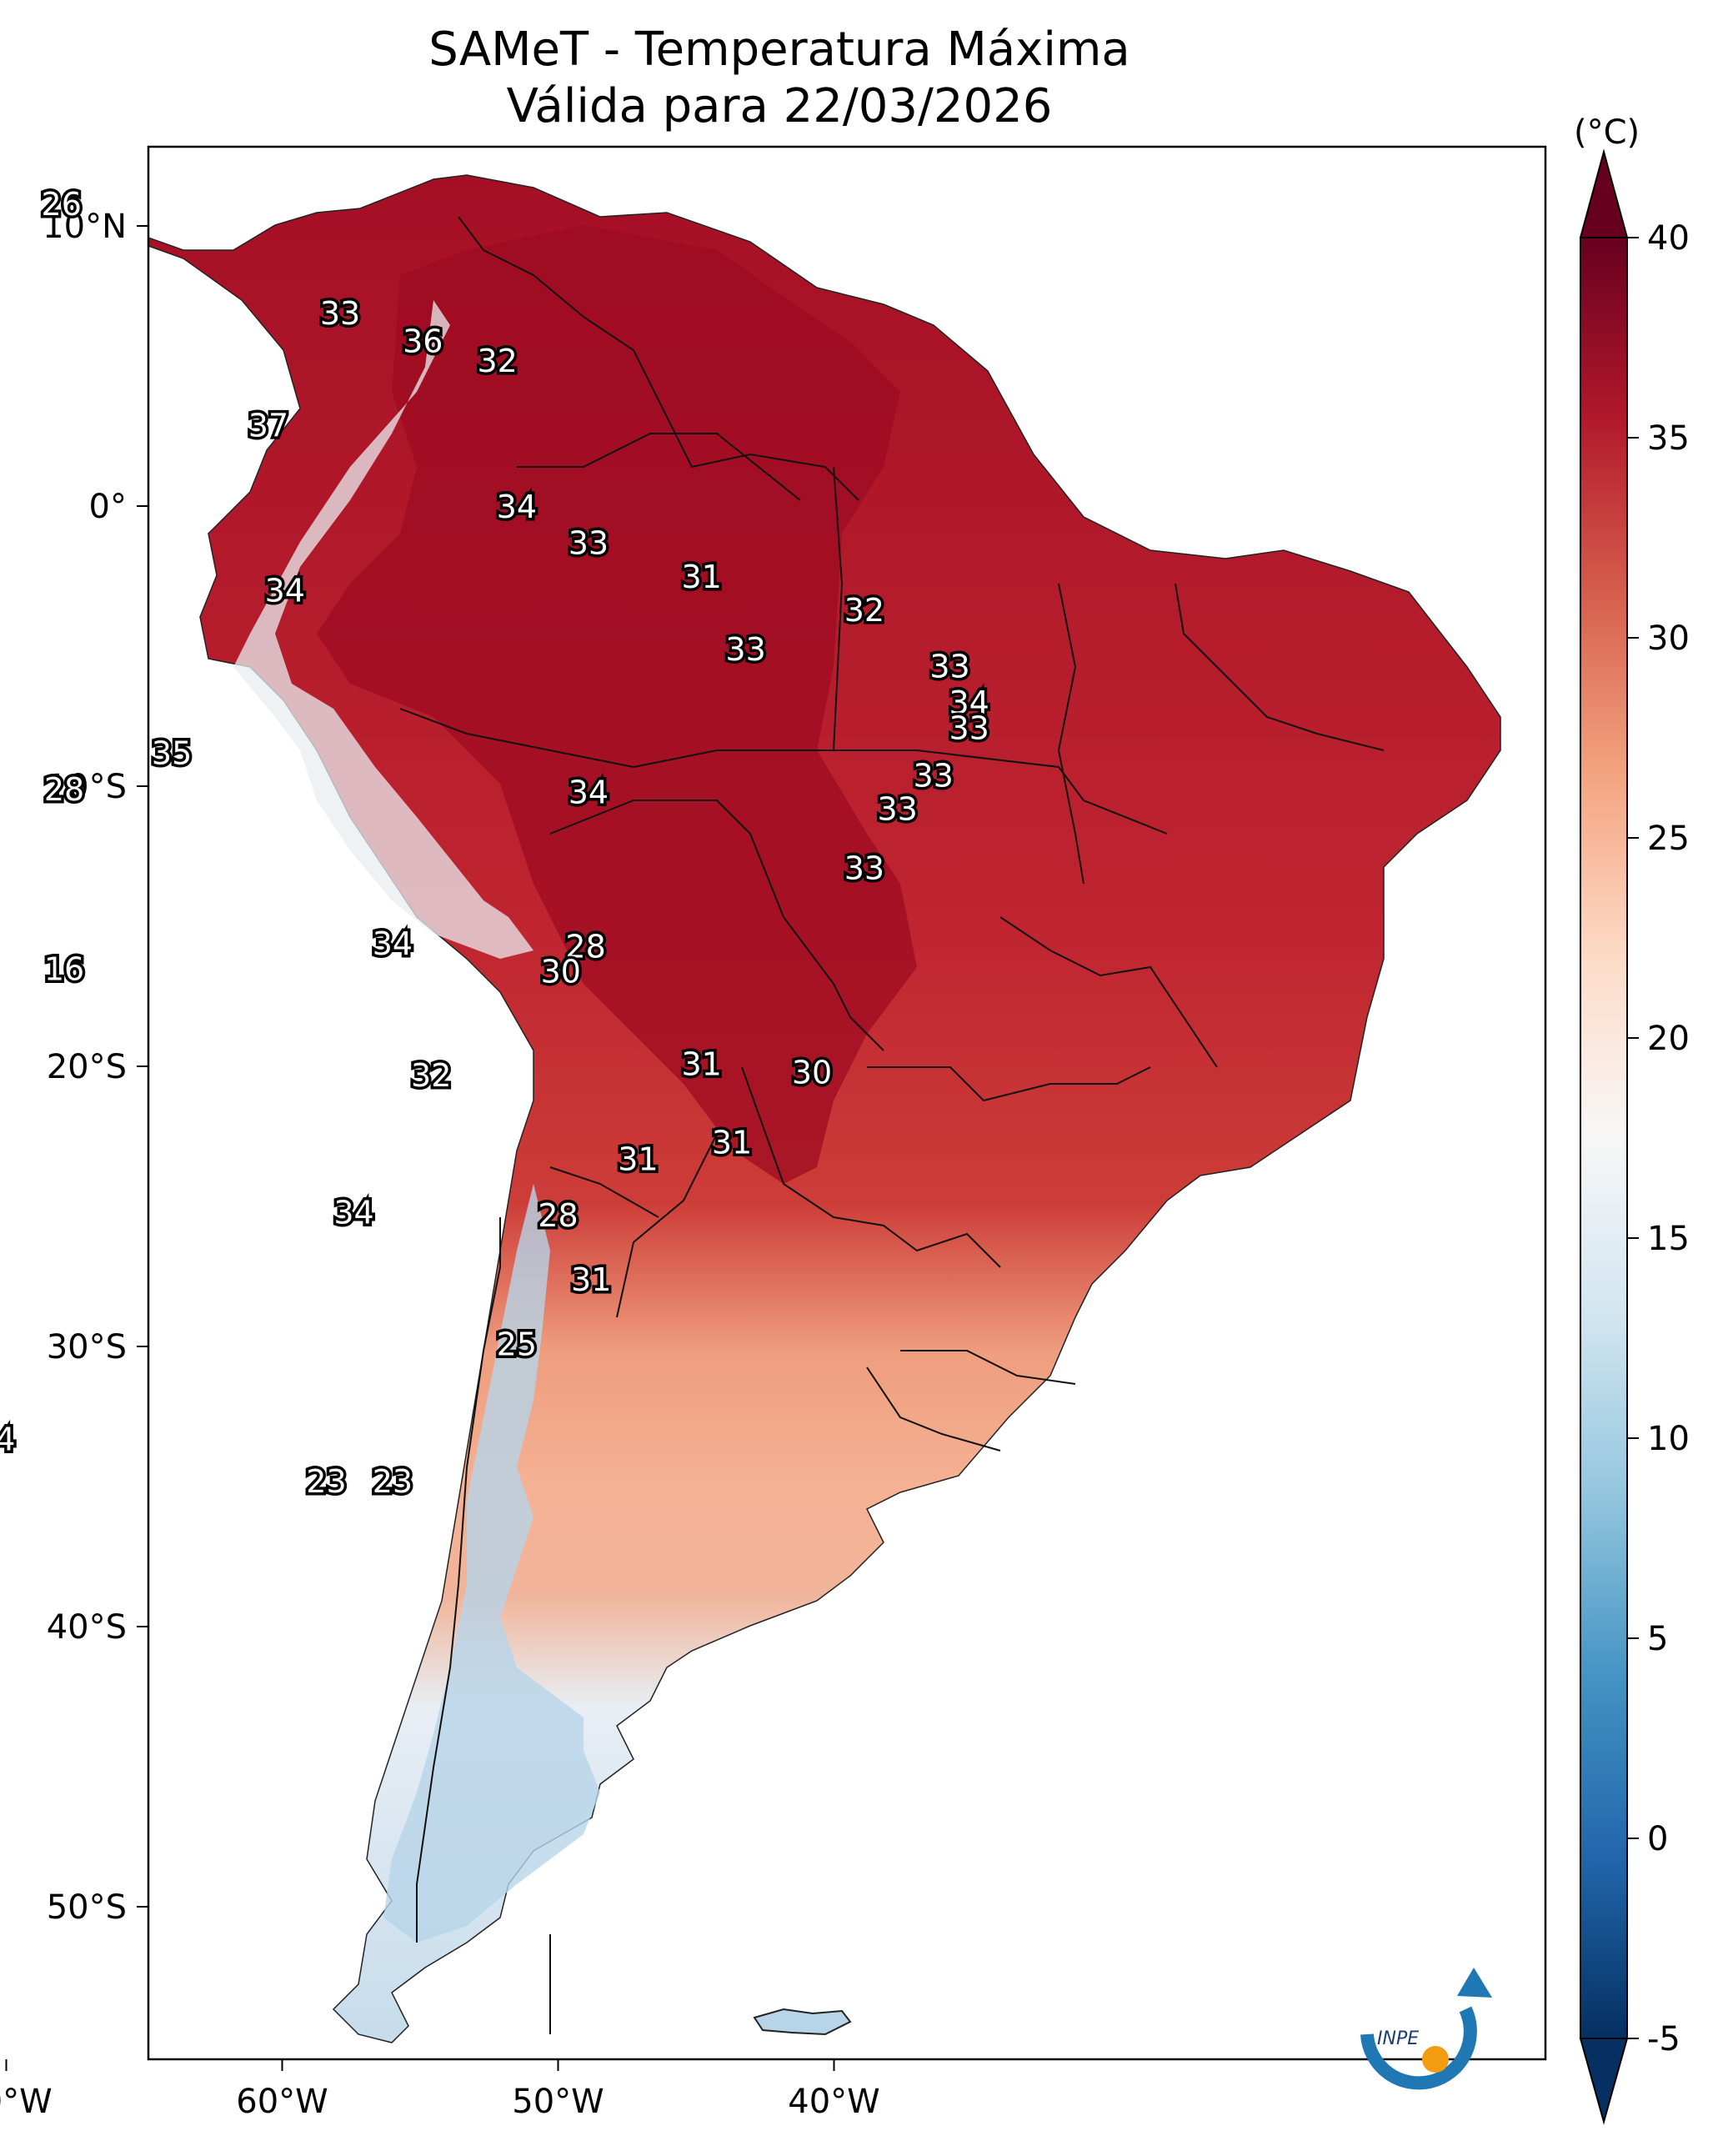 The image size is (1723, 2156). Describe the element at coordinates (834, 2102) in the screenshot. I see `lon-tick-label: 40°W` at that location.